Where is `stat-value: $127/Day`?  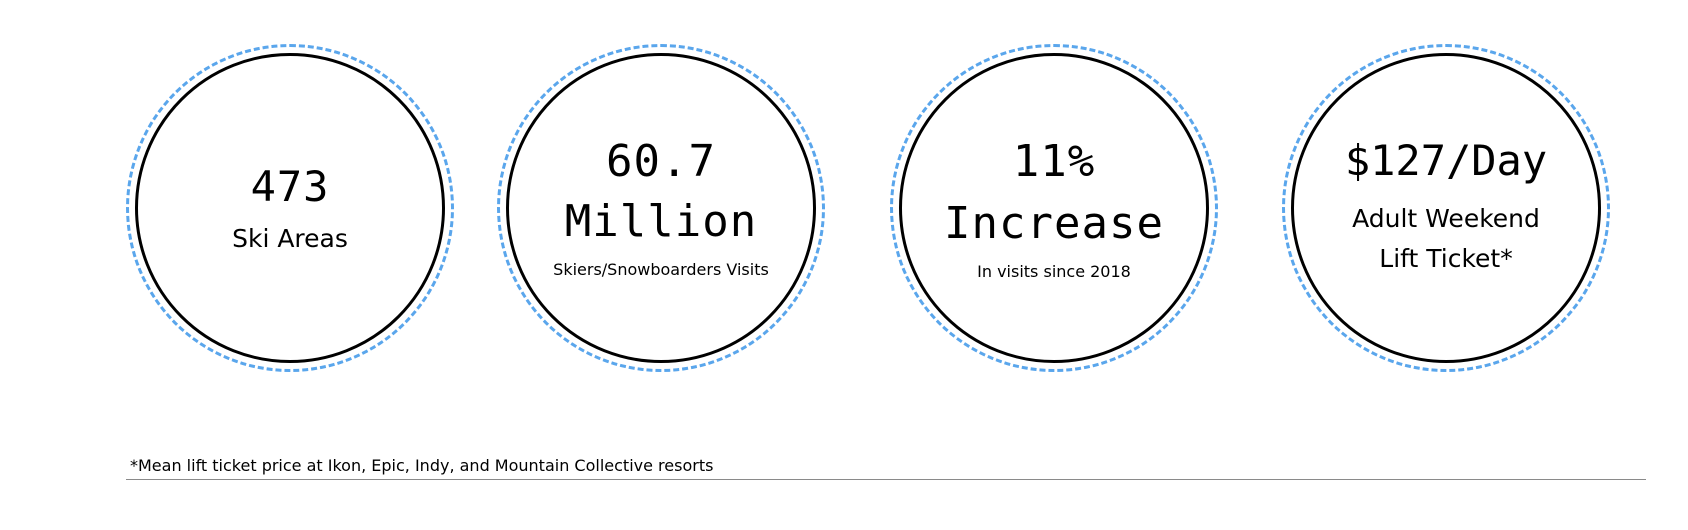
stat-value: $127/Day is located at coordinates (1446, 160).